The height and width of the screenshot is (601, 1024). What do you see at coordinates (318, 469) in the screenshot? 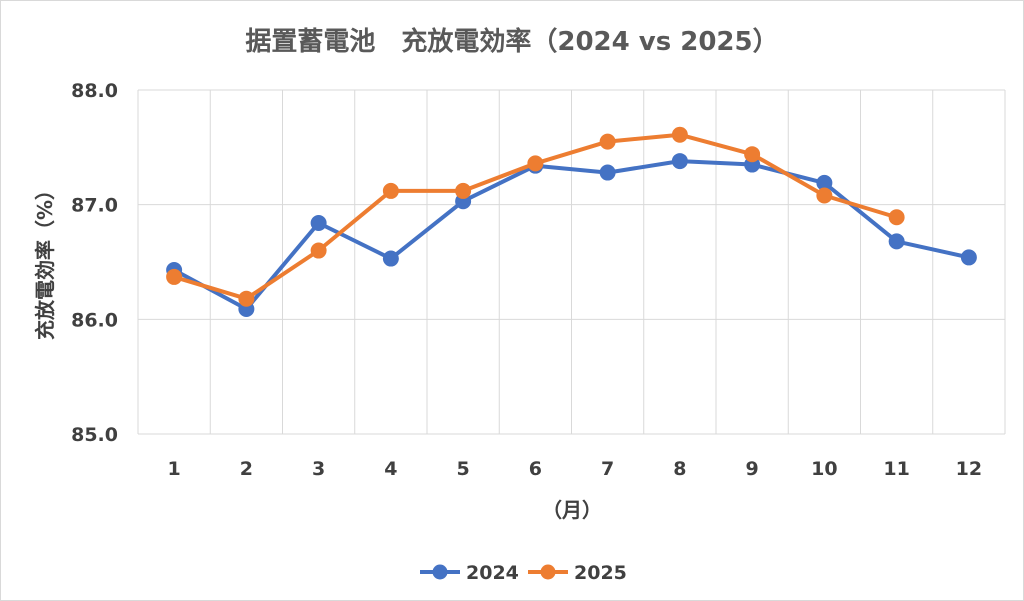
I see `x-tick-label: 3` at bounding box center [318, 469].